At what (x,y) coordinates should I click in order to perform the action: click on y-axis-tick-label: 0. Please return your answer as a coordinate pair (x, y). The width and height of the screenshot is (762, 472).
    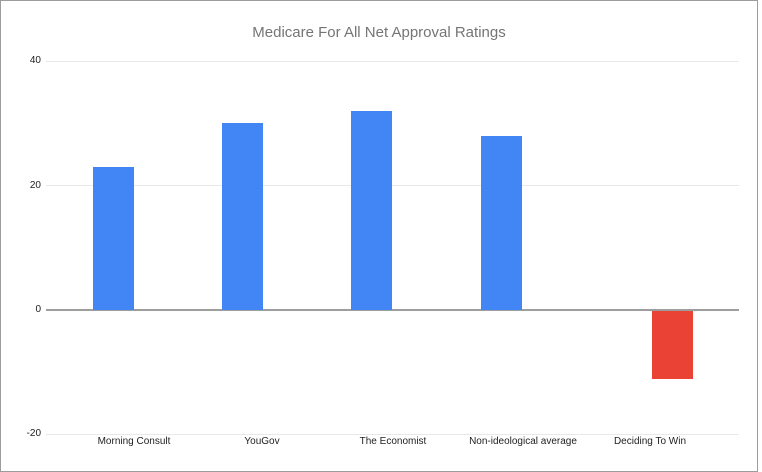
    Looking at the image, I should click on (38, 309).